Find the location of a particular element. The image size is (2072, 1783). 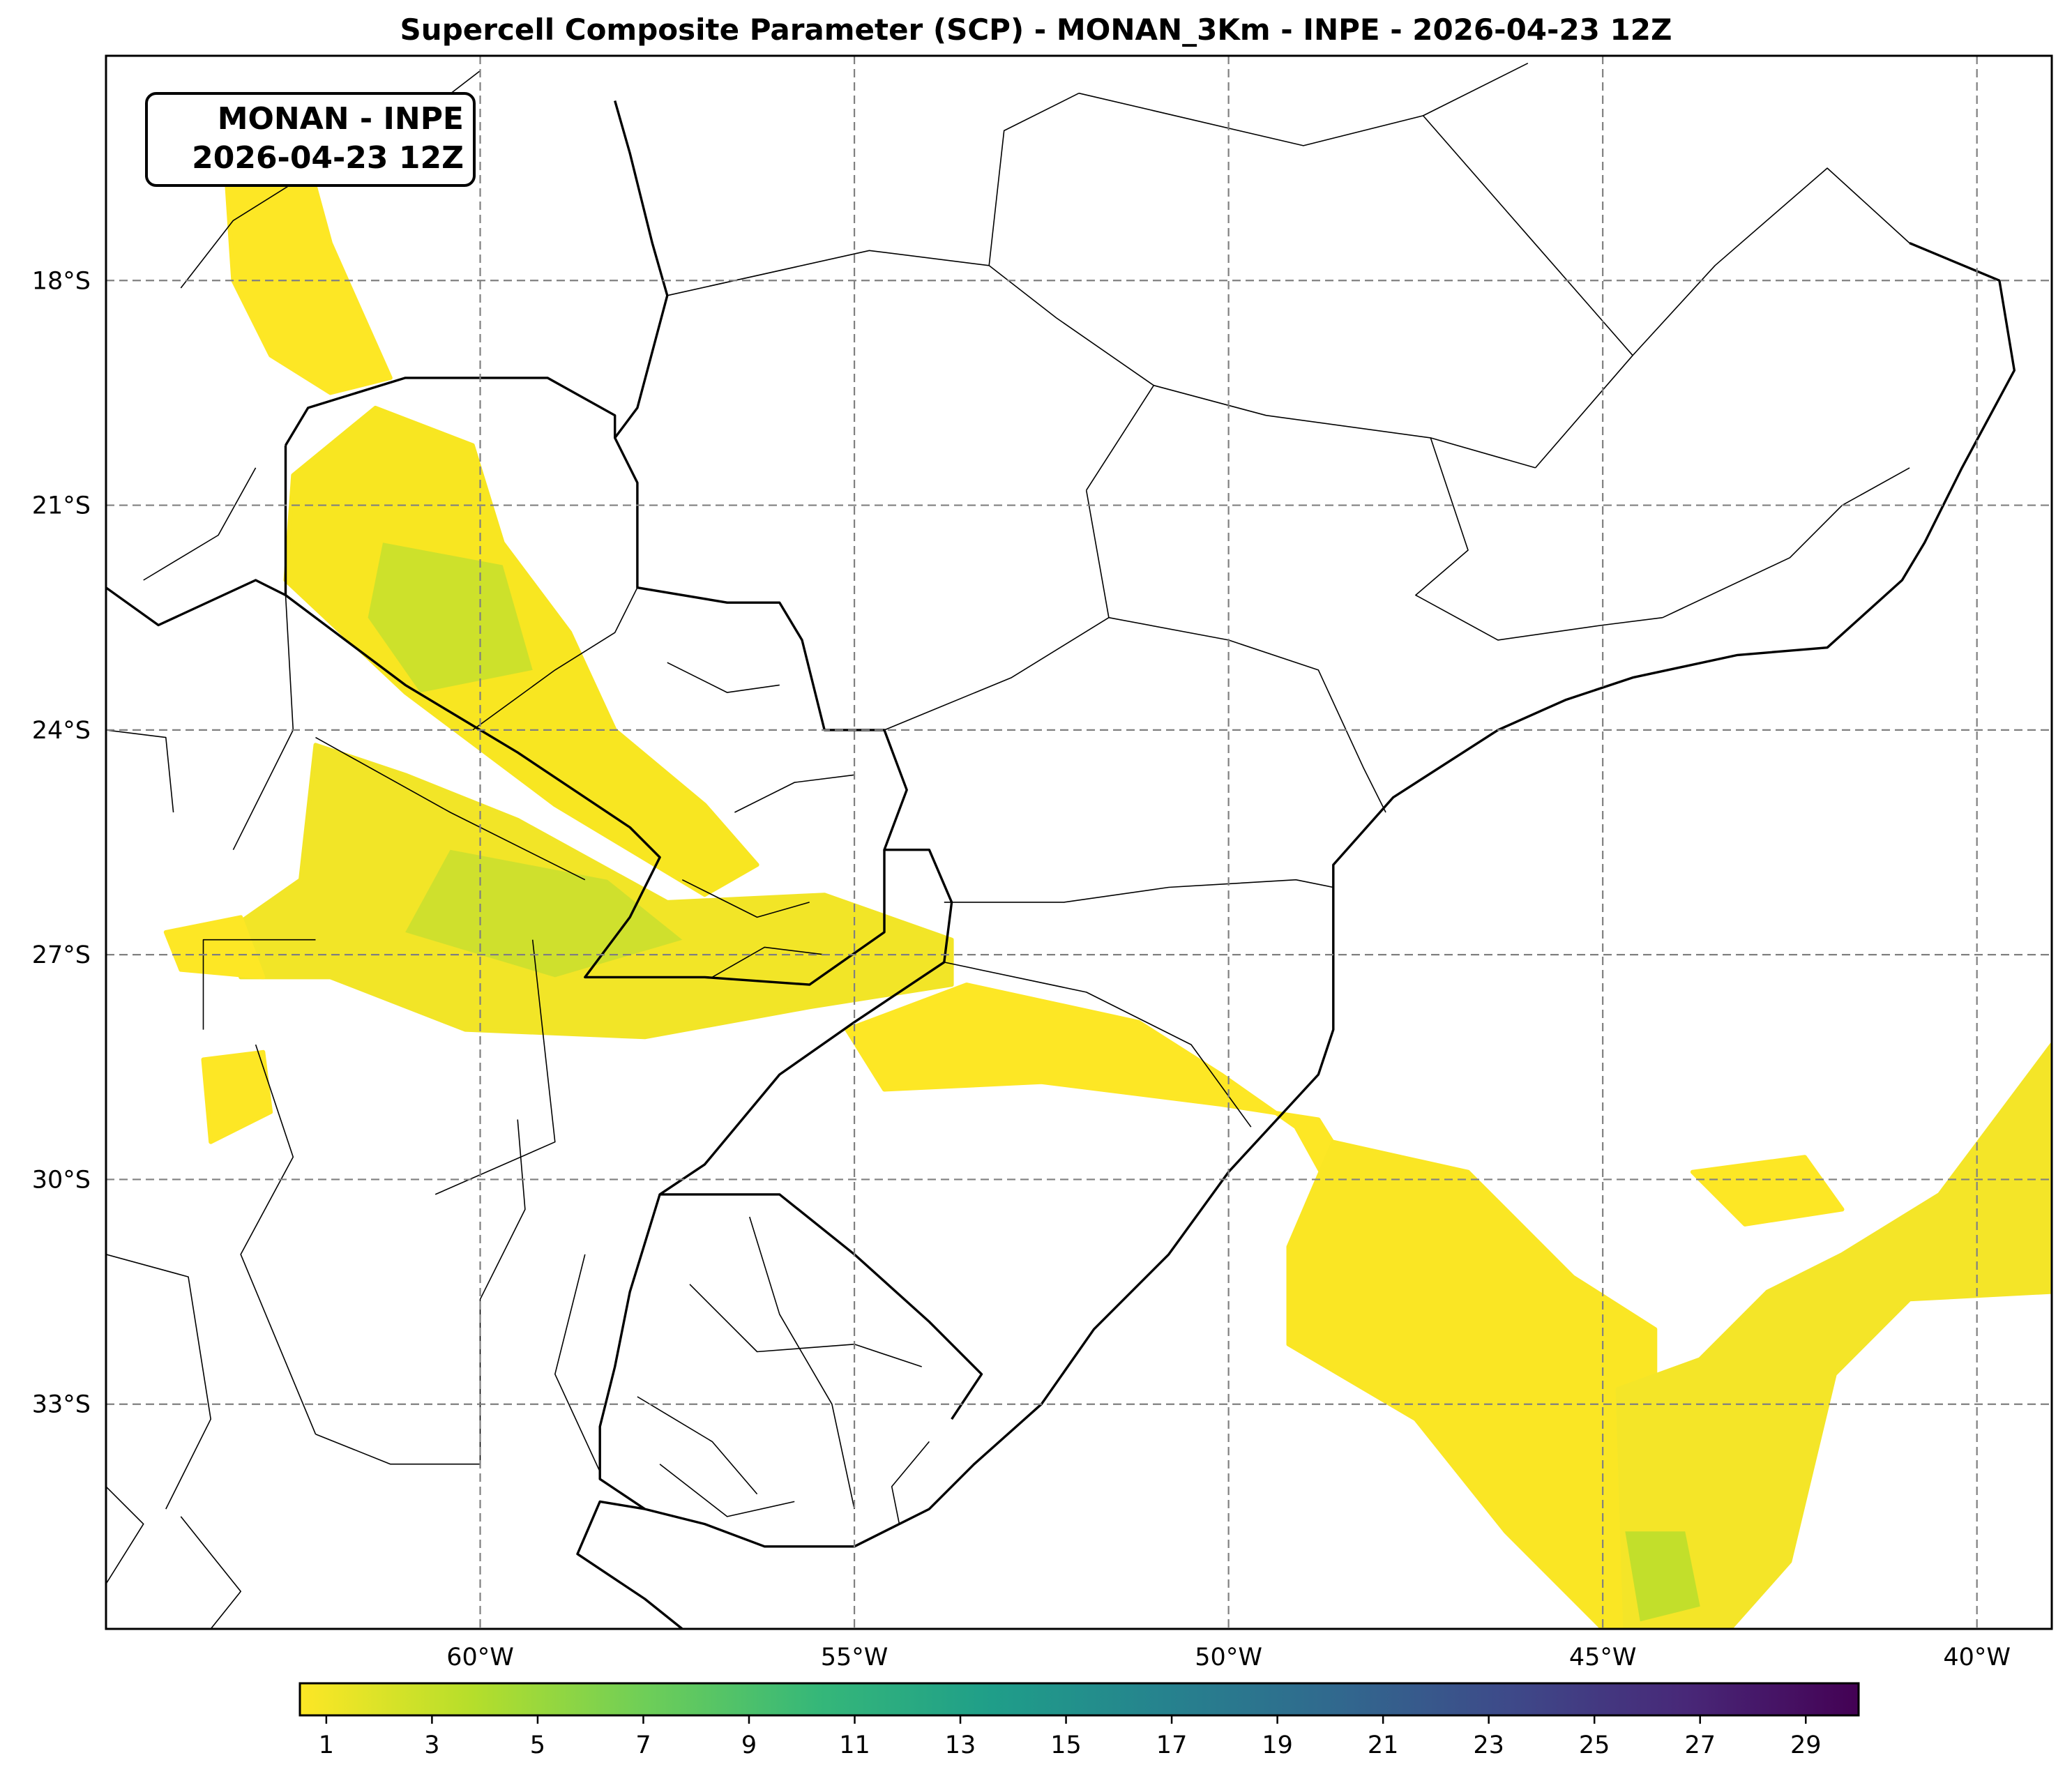

info-box-date: 2026-04-23 12Z is located at coordinates (328, 158).